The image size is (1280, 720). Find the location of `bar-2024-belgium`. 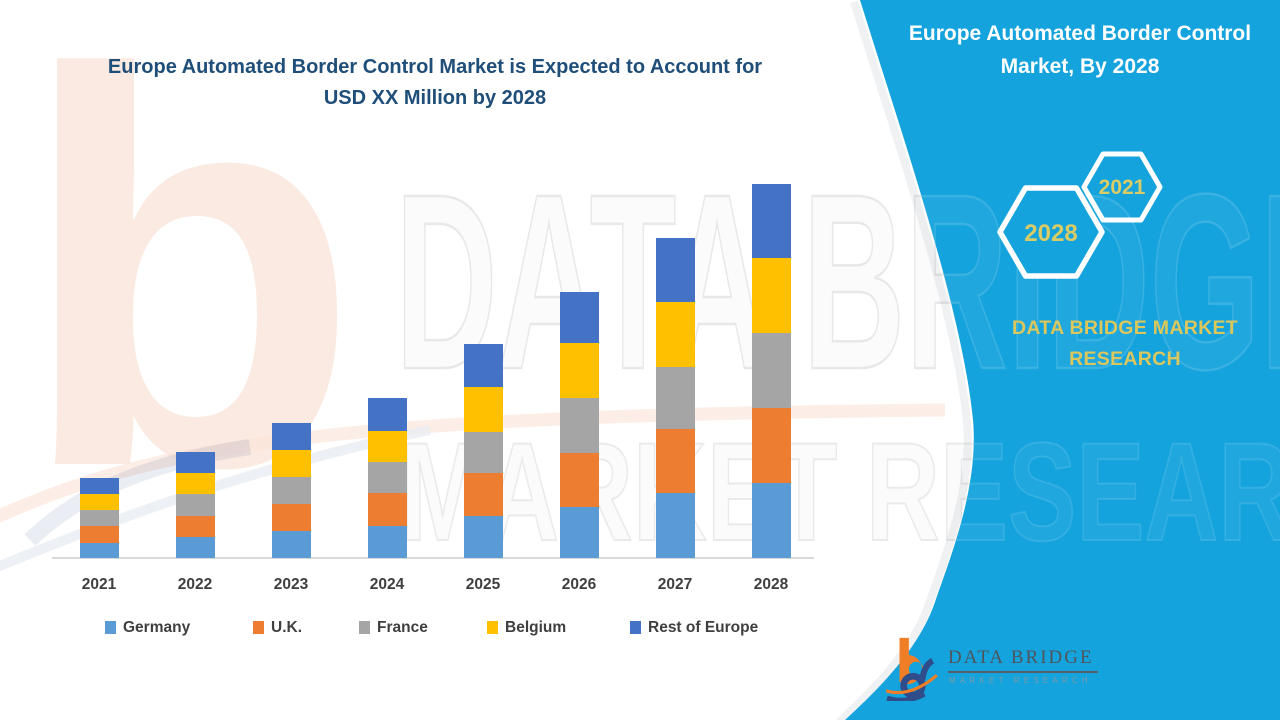

bar-2024-belgium is located at coordinates (387, 446).